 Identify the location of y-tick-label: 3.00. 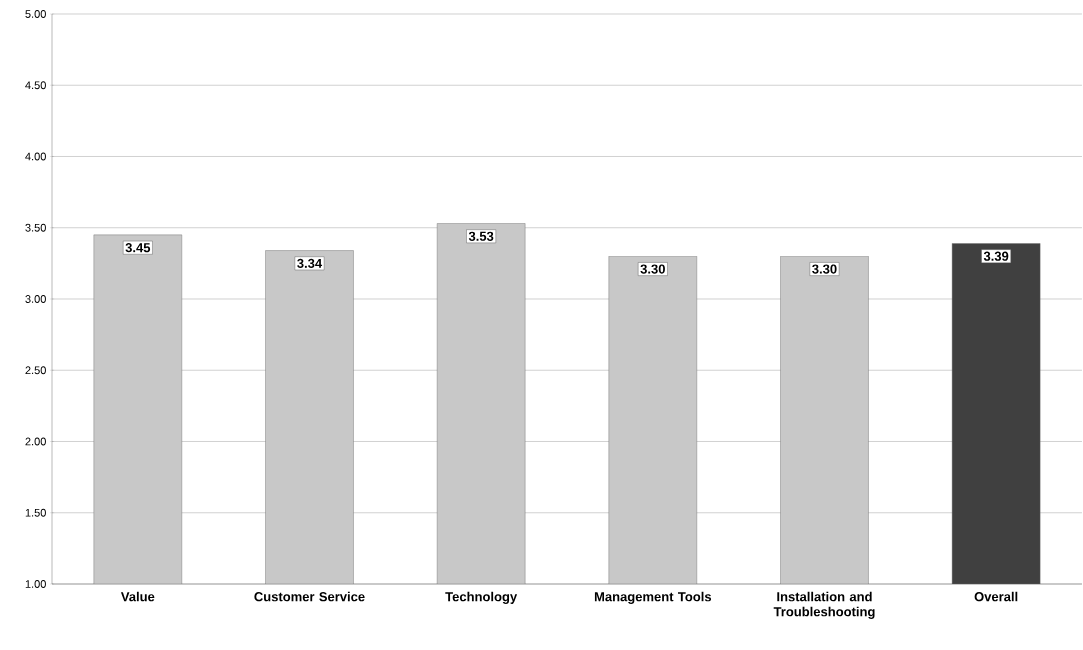
(35, 299).